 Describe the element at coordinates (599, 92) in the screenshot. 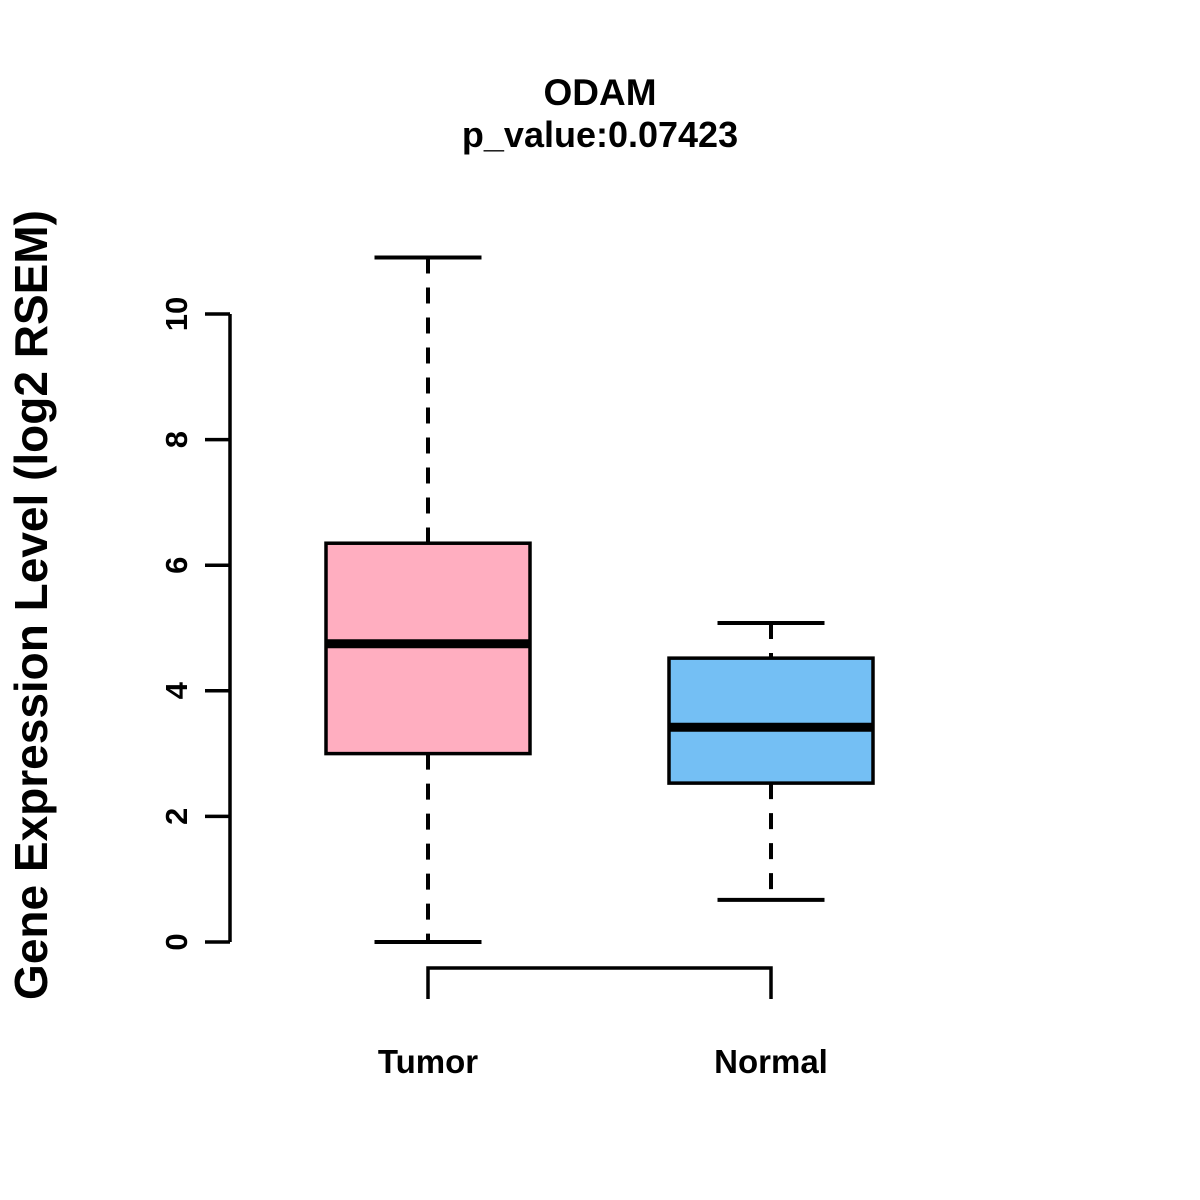

I see `chart-title: ODAM` at that location.